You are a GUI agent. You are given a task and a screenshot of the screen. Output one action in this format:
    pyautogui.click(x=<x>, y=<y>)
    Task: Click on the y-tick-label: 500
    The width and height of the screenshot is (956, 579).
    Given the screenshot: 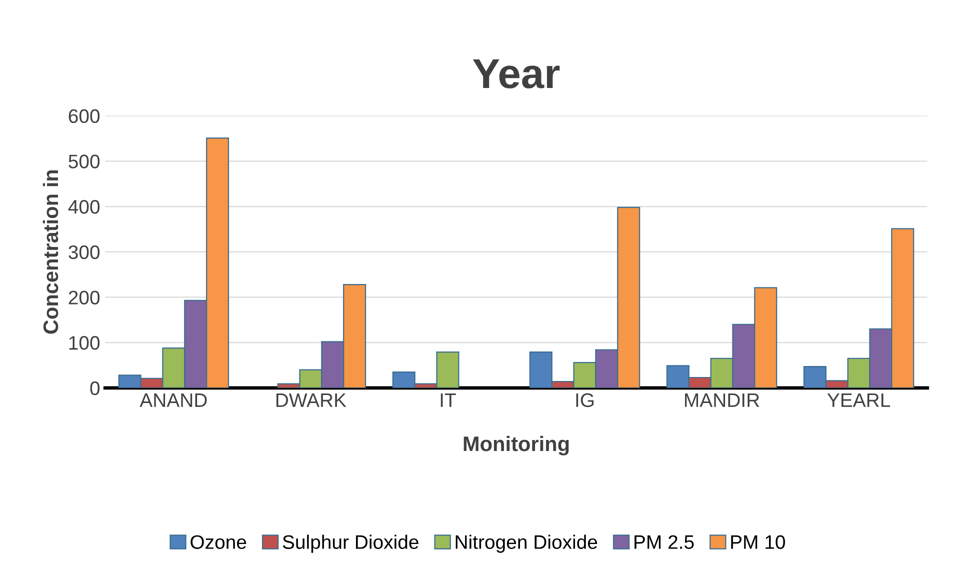 What is the action you would take?
    pyautogui.click(x=84, y=161)
    